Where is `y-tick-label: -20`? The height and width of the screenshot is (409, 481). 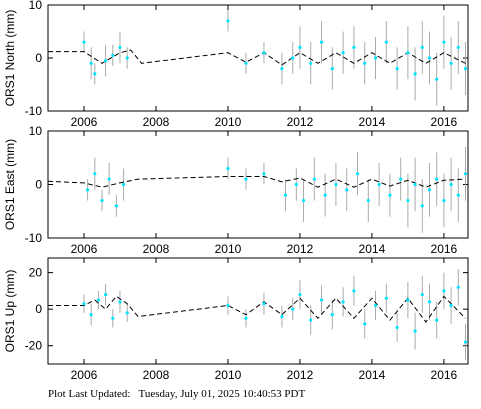
y-tick-label: -20 is located at coordinates (34, 346).